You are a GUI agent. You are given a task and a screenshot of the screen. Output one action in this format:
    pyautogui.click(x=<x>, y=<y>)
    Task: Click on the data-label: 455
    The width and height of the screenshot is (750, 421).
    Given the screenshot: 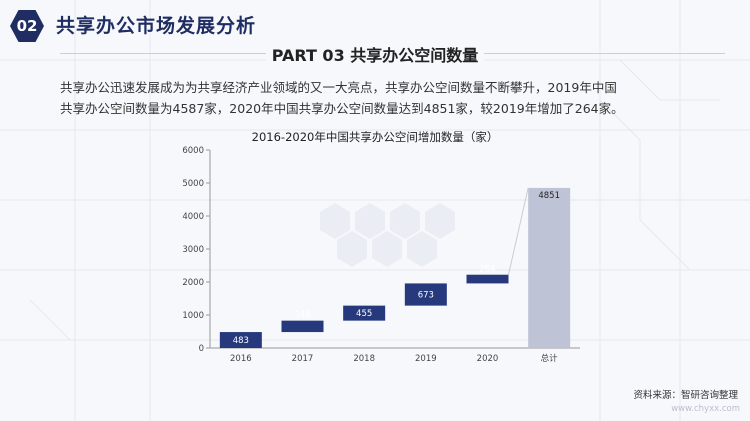 What is the action you would take?
    pyautogui.click(x=364, y=314)
    